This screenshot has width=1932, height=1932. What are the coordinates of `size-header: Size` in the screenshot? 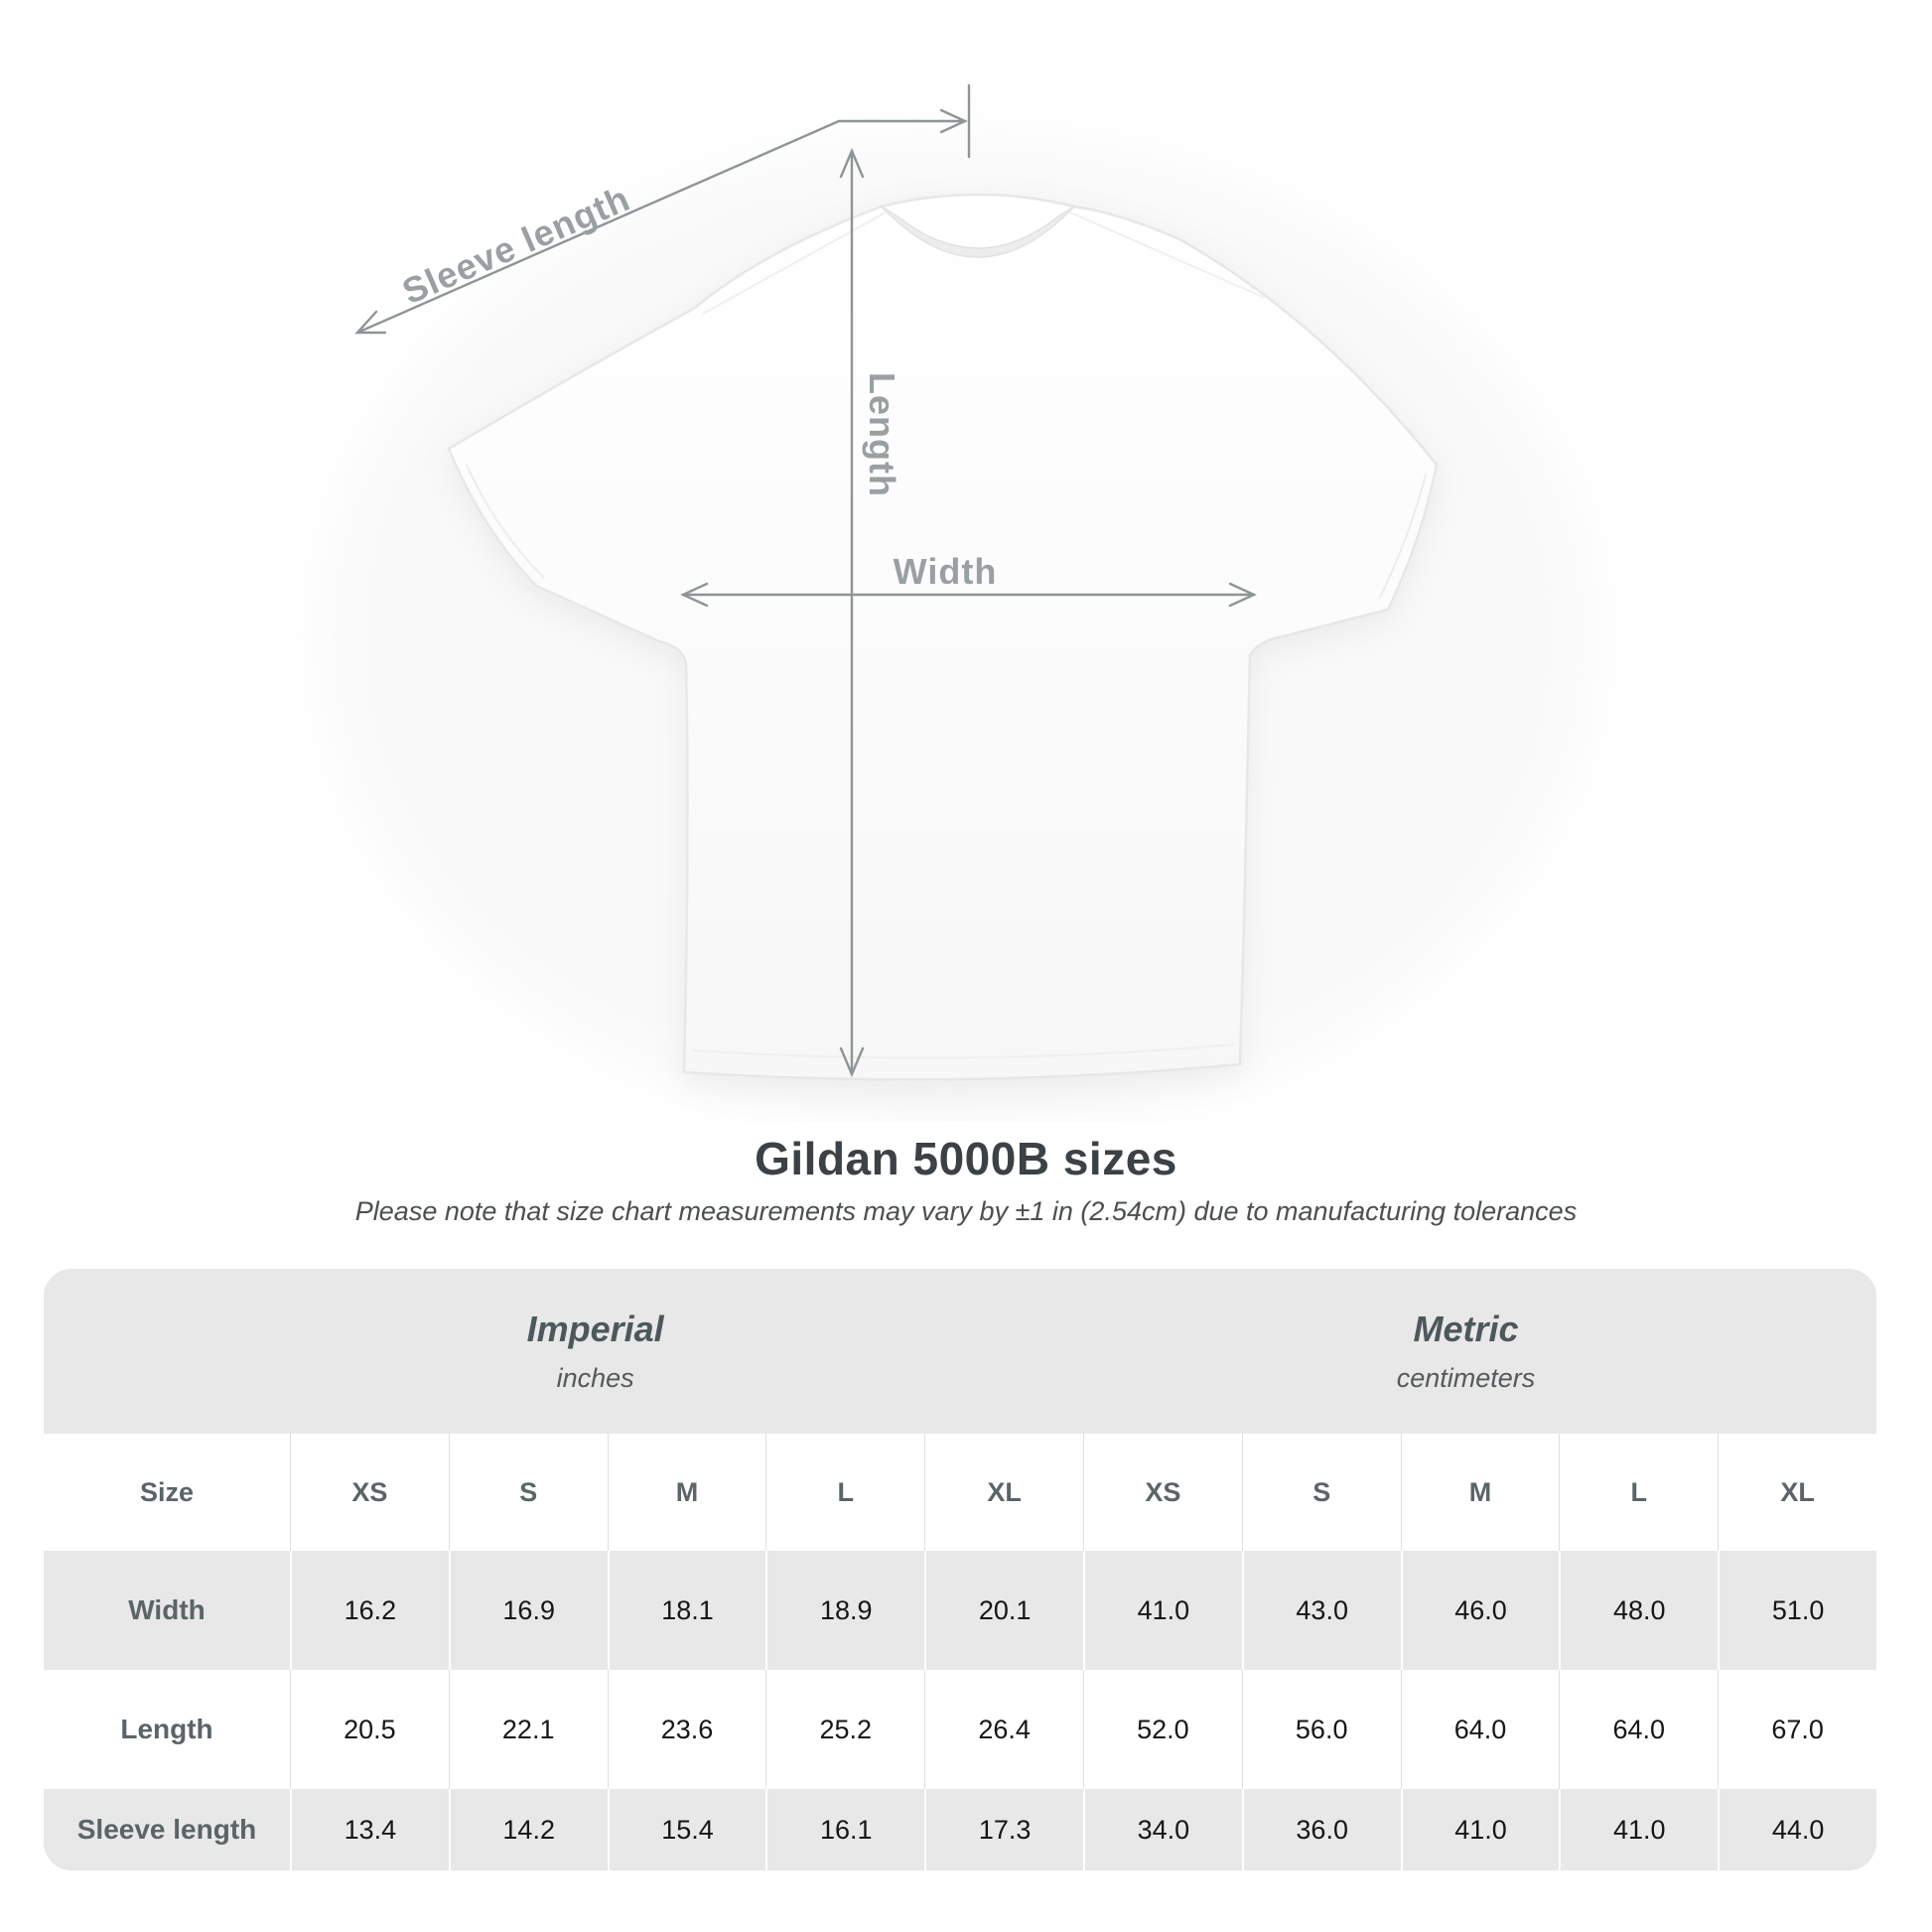 It's located at (167, 1491).